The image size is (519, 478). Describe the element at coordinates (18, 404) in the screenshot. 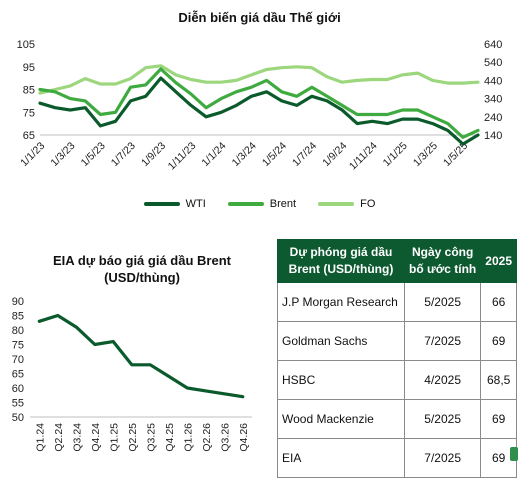

I see `y-tick-label: 55` at that location.